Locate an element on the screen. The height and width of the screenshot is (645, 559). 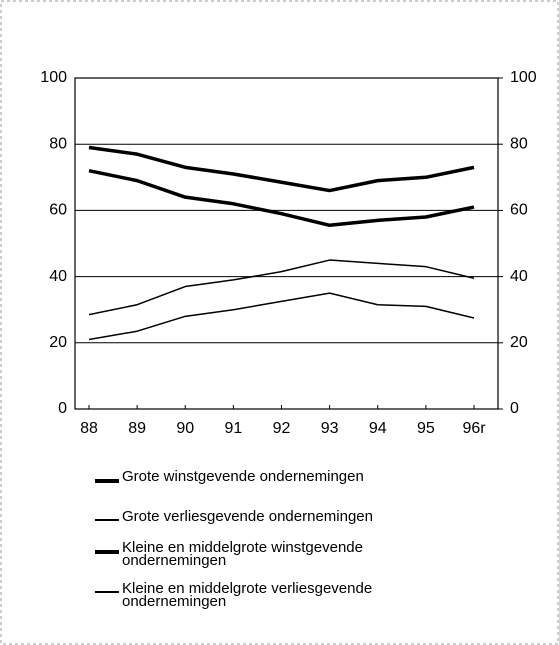
x-tick-label: 92 is located at coordinates (282, 428).